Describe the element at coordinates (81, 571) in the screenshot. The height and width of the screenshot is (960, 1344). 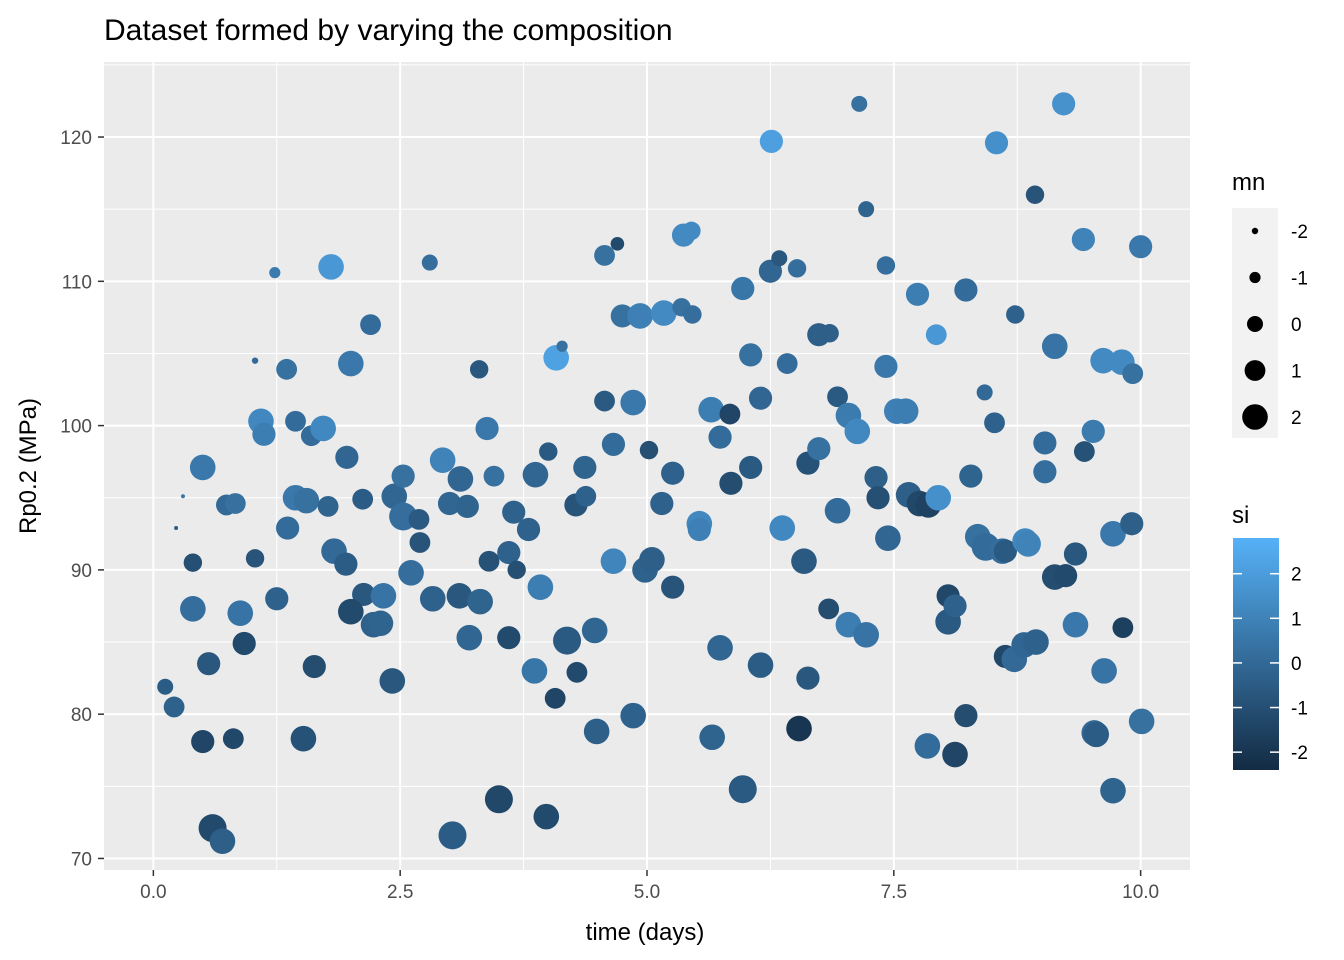
I see `y-tick-label: 90` at that location.